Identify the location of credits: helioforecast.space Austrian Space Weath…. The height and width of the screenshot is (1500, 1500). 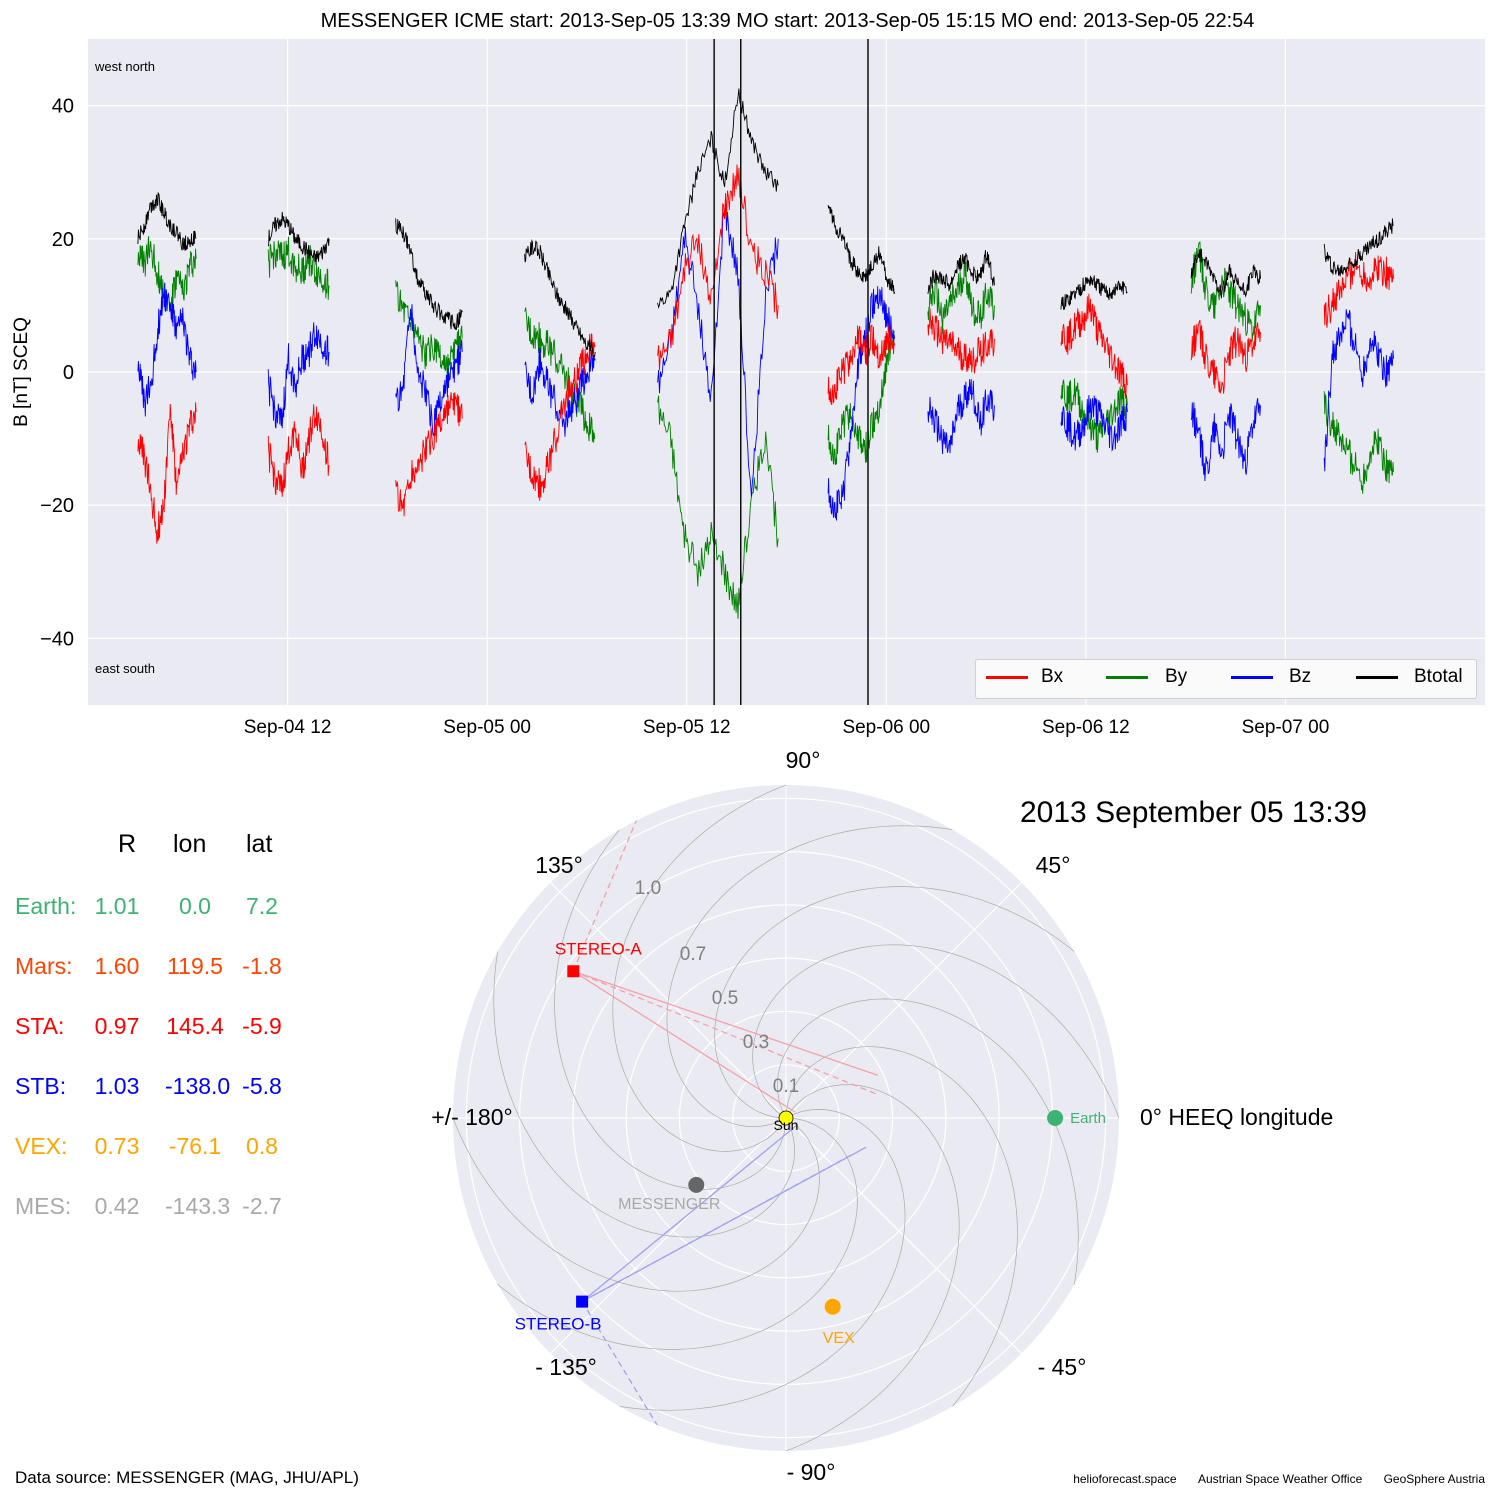
(1270, 1479).